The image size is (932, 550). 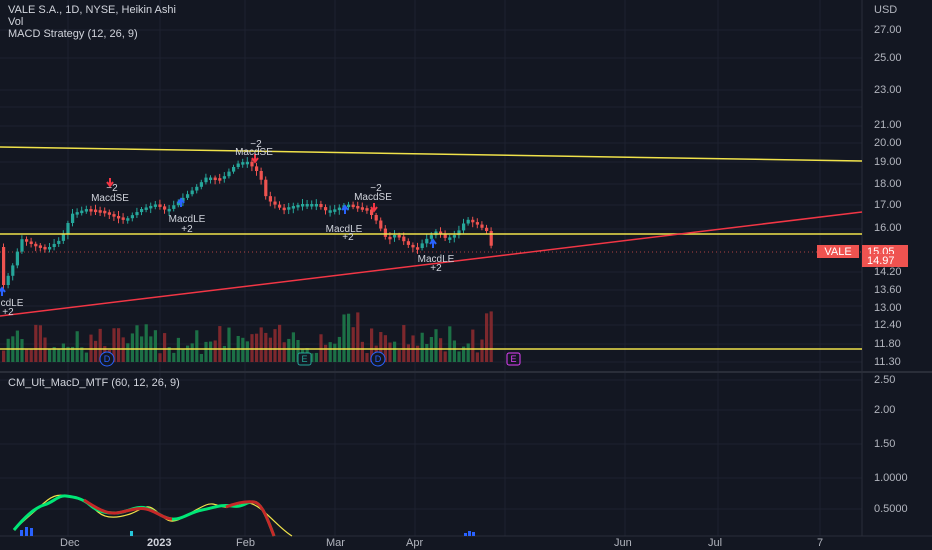 What do you see at coordinates (887, 362) in the screenshot?
I see `price-tick: 11.30` at bounding box center [887, 362].